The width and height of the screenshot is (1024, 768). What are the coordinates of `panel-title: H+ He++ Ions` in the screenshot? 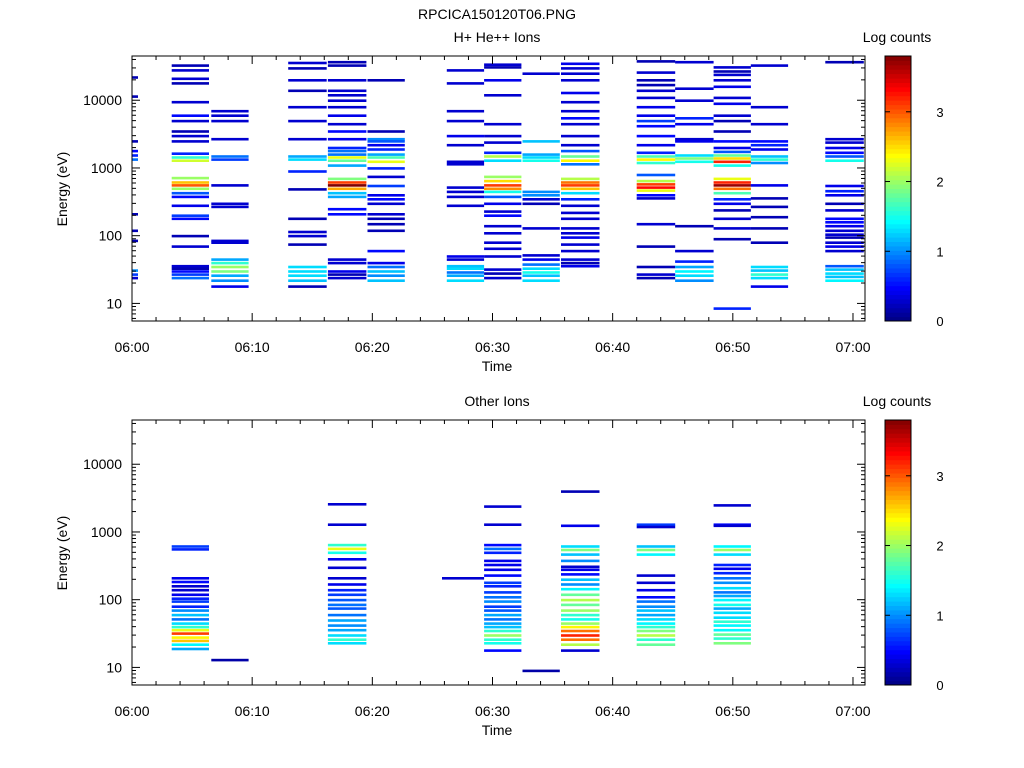 It's located at (497, 37).